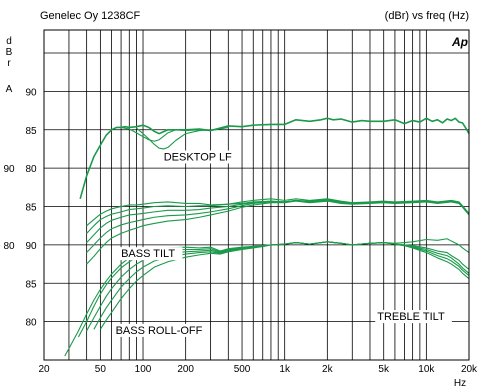 The image size is (479, 392). What do you see at coordinates (9, 41) in the screenshot?
I see `y-axis-label-letter-d: d` at bounding box center [9, 41].